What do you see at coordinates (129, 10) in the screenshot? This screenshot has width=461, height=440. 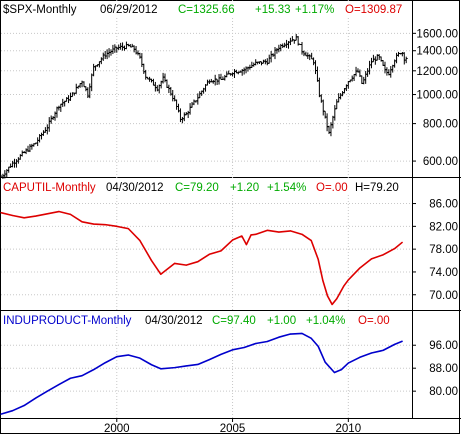 I see `spx-date: 06/29/2012` at bounding box center [129, 10].